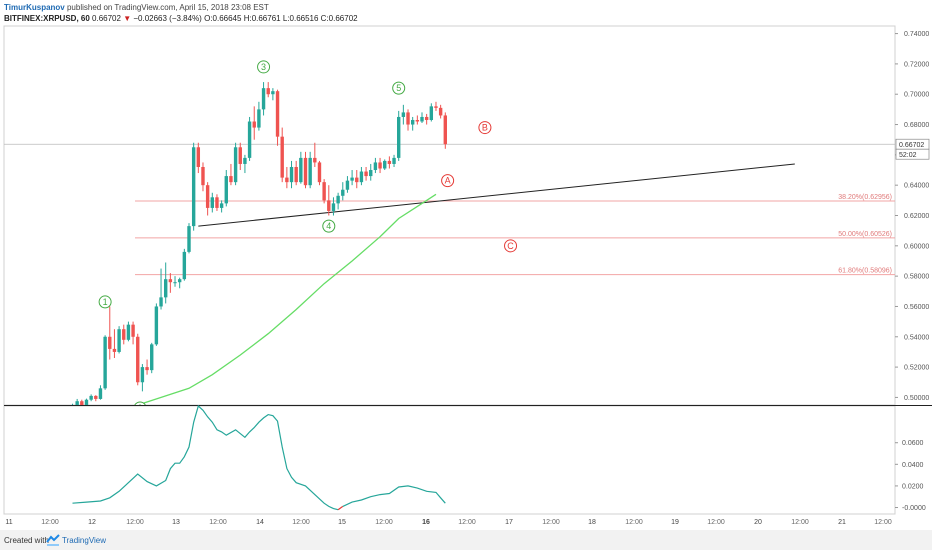 The image size is (932, 550). I want to click on y-tick-label: 0.56000, so click(916, 307).